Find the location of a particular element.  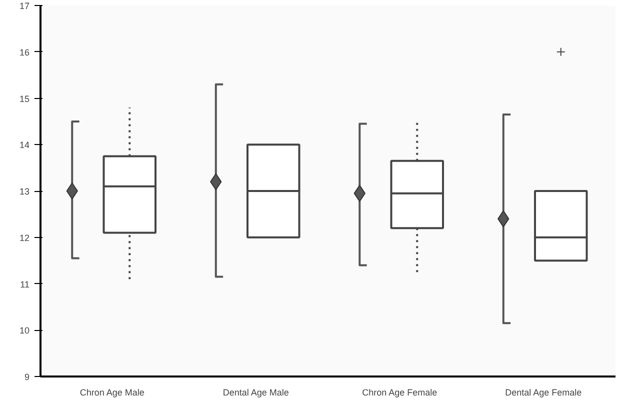

x-tick-label: Dental Age Male is located at coordinates (255, 393).